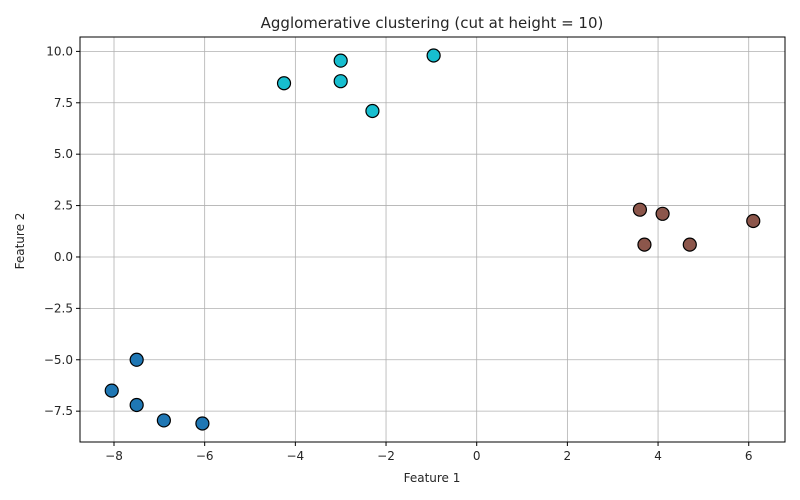 This screenshot has width=800, height=500. What do you see at coordinates (432, 478) in the screenshot?
I see `x-axis-label: Feature 1` at bounding box center [432, 478].